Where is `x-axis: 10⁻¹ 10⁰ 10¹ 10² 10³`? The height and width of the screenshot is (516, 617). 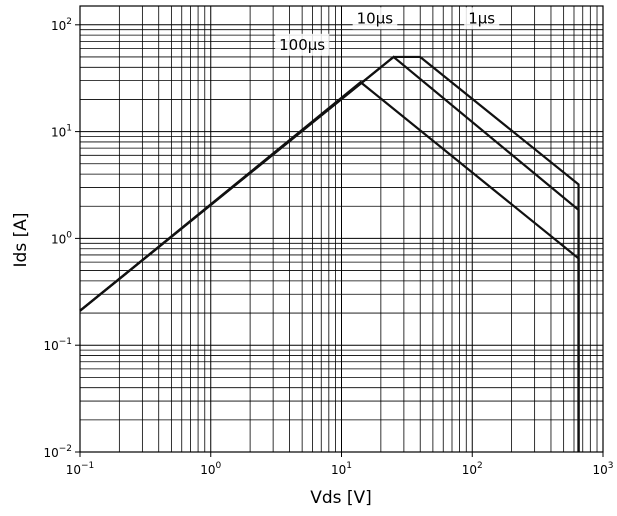
x-axis: 10⁻¹ 10⁰ 10¹ 10² 10³ is located at coordinates (340, 464).